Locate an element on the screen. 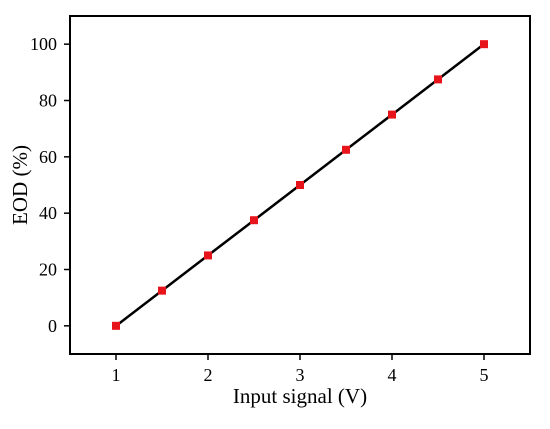  x-tick-label: 5 is located at coordinates (484, 375).